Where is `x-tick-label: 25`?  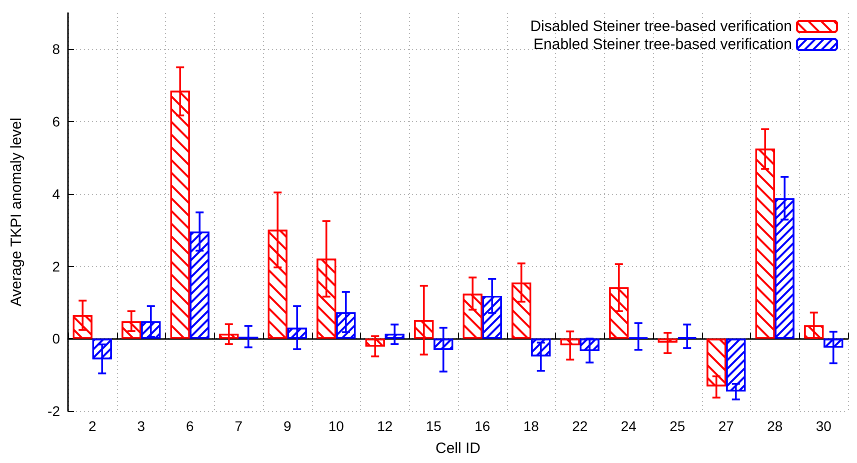
x-tick-label: 25 is located at coordinates (678, 426).